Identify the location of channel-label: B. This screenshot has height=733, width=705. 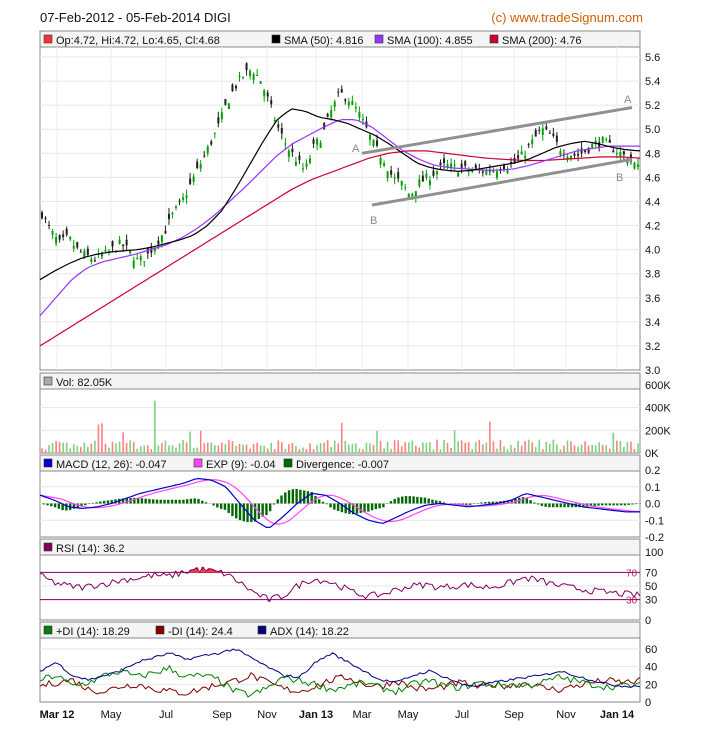
(373, 221).